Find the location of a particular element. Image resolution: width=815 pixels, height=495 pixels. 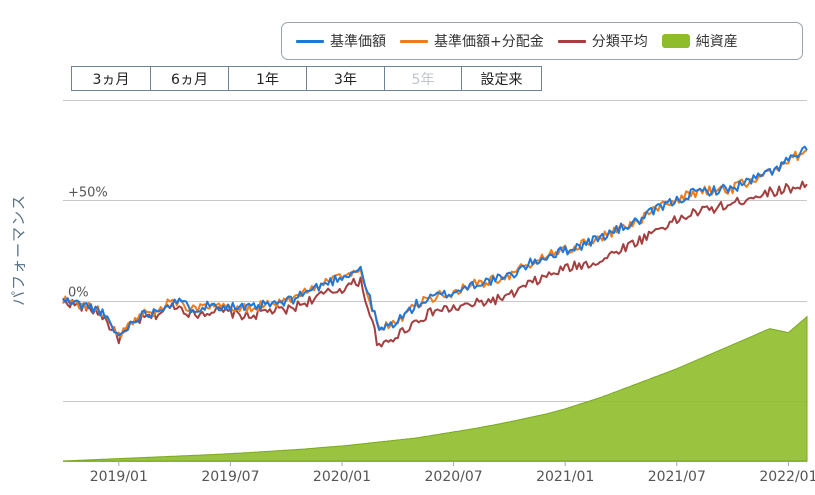

legend-label-nav: 基準価額 is located at coordinates (358, 42).